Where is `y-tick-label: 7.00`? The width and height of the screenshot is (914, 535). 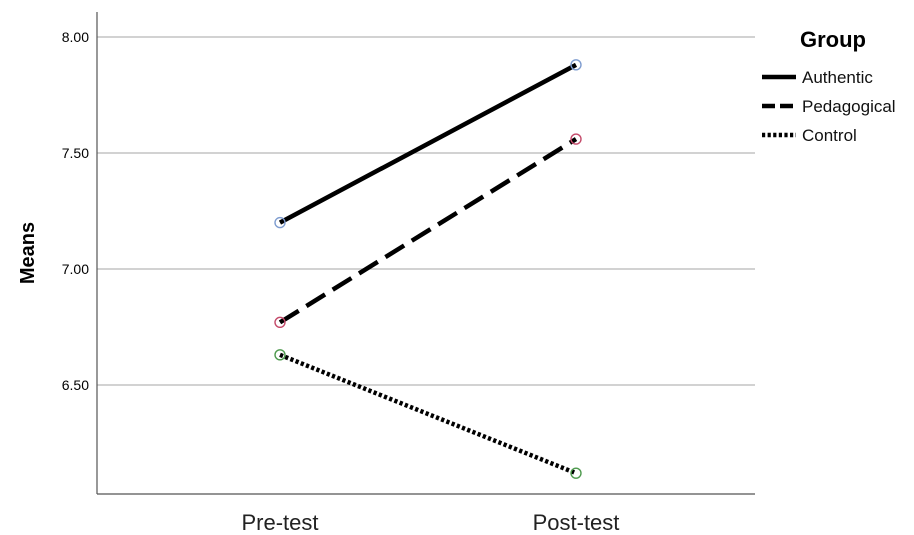
y-tick-label: 7.00 is located at coordinates (75, 269).